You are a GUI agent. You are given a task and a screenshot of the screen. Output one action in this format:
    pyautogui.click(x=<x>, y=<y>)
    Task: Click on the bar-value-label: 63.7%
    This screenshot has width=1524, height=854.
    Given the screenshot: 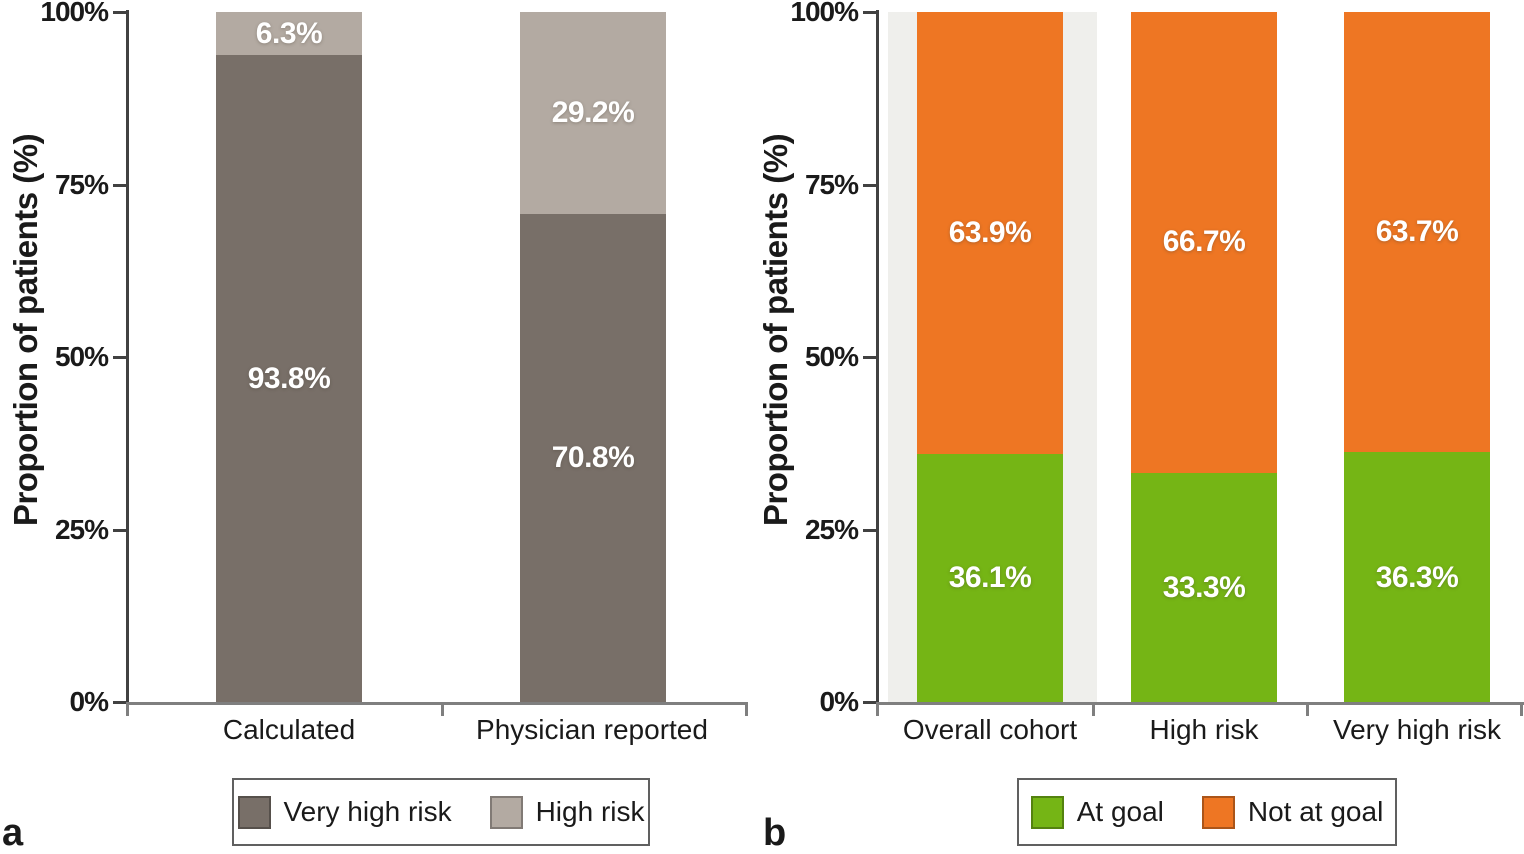 What is the action you would take?
    pyautogui.click(x=1417, y=232)
    